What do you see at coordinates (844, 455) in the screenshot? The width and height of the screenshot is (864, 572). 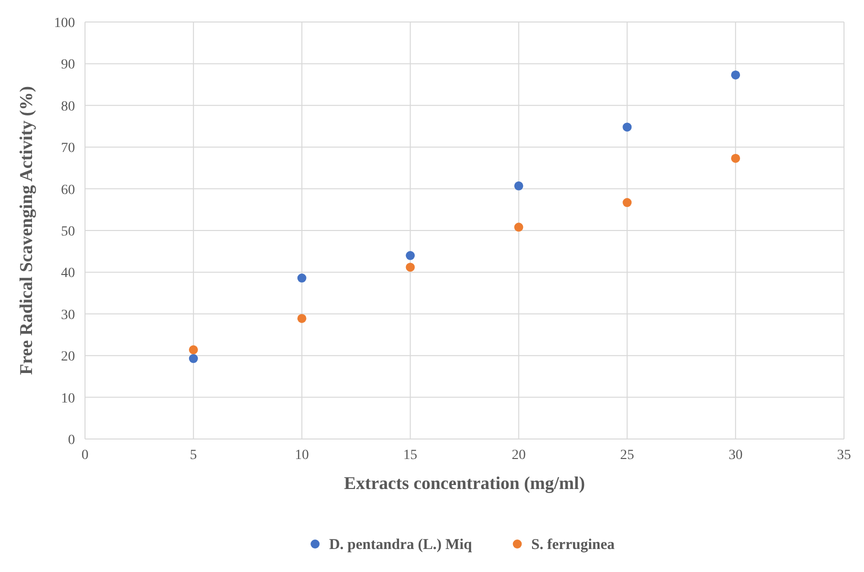 I see `x-tick-label: 35` at bounding box center [844, 455].